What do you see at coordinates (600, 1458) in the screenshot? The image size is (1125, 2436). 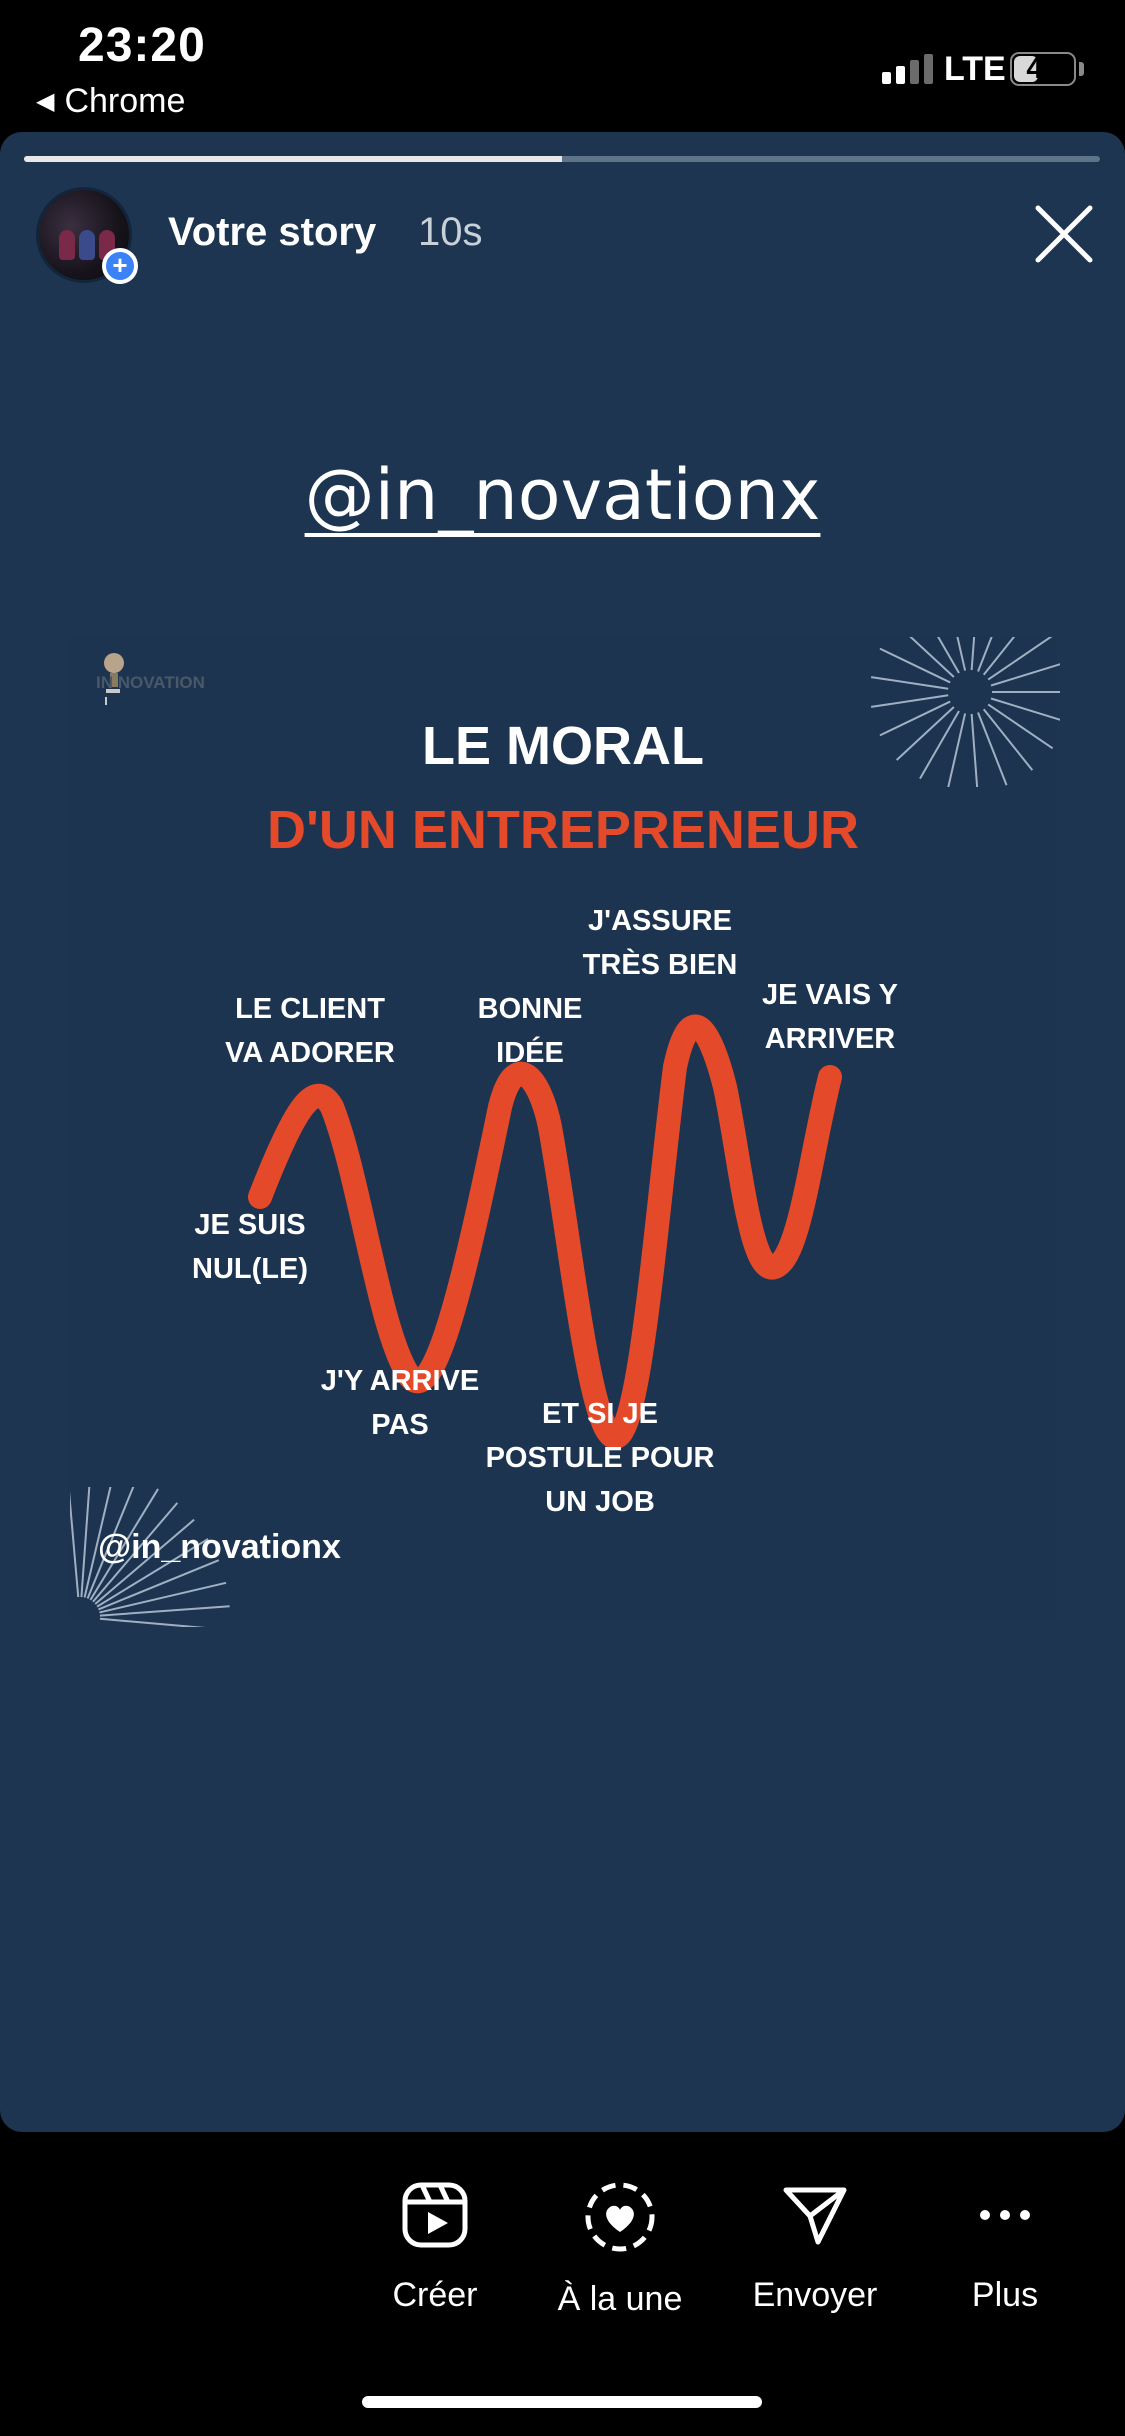 I see `label-et-si-je: ET SI JE POSTULE POUR UN JOB` at bounding box center [600, 1458].